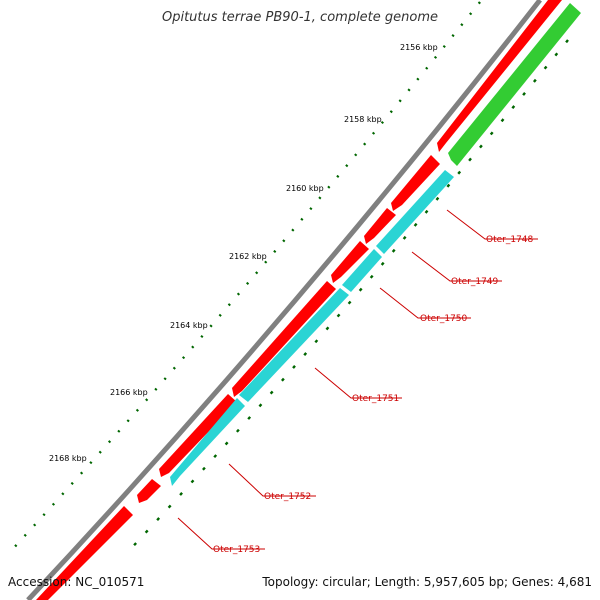 The image size is (600, 600). I want to click on scale-label: 2166 kbp, so click(129, 392).